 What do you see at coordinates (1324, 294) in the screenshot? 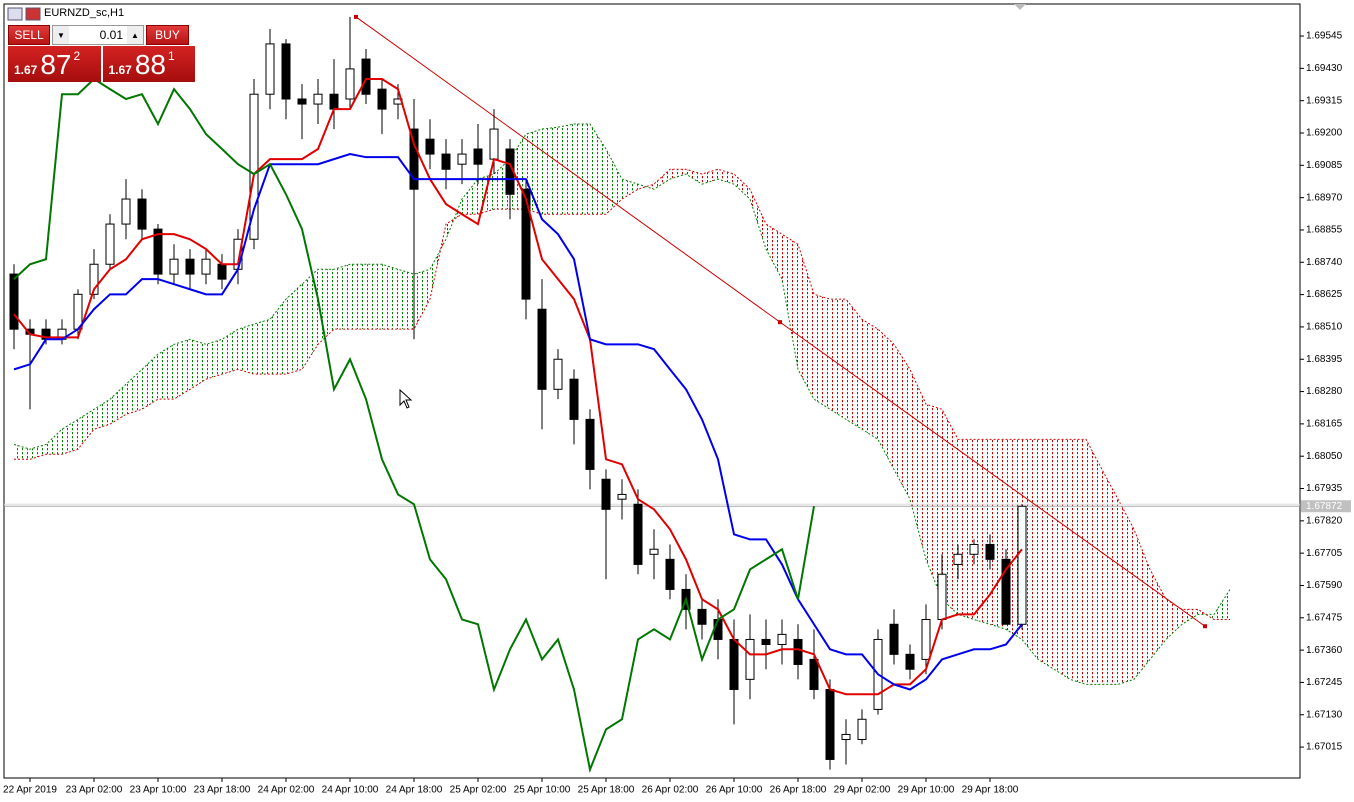
I see `y-tick-label: 1.68625` at bounding box center [1324, 294].